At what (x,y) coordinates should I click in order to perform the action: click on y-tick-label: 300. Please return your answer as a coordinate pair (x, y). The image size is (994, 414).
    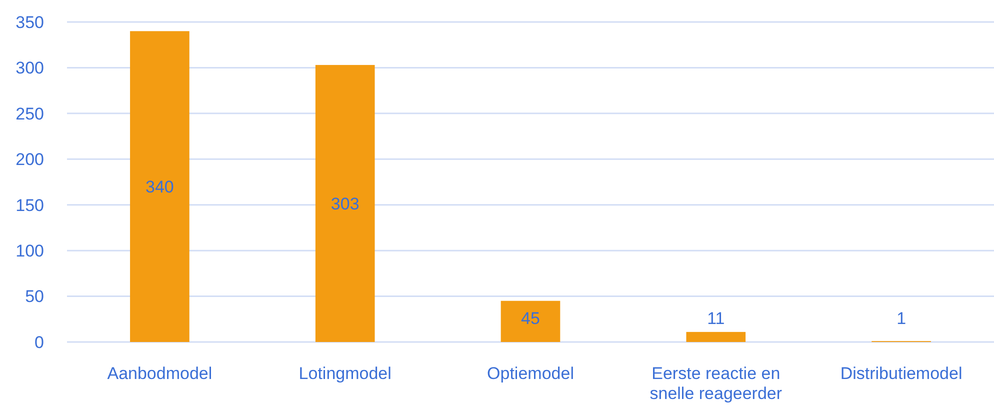
    Looking at the image, I should click on (30, 68).